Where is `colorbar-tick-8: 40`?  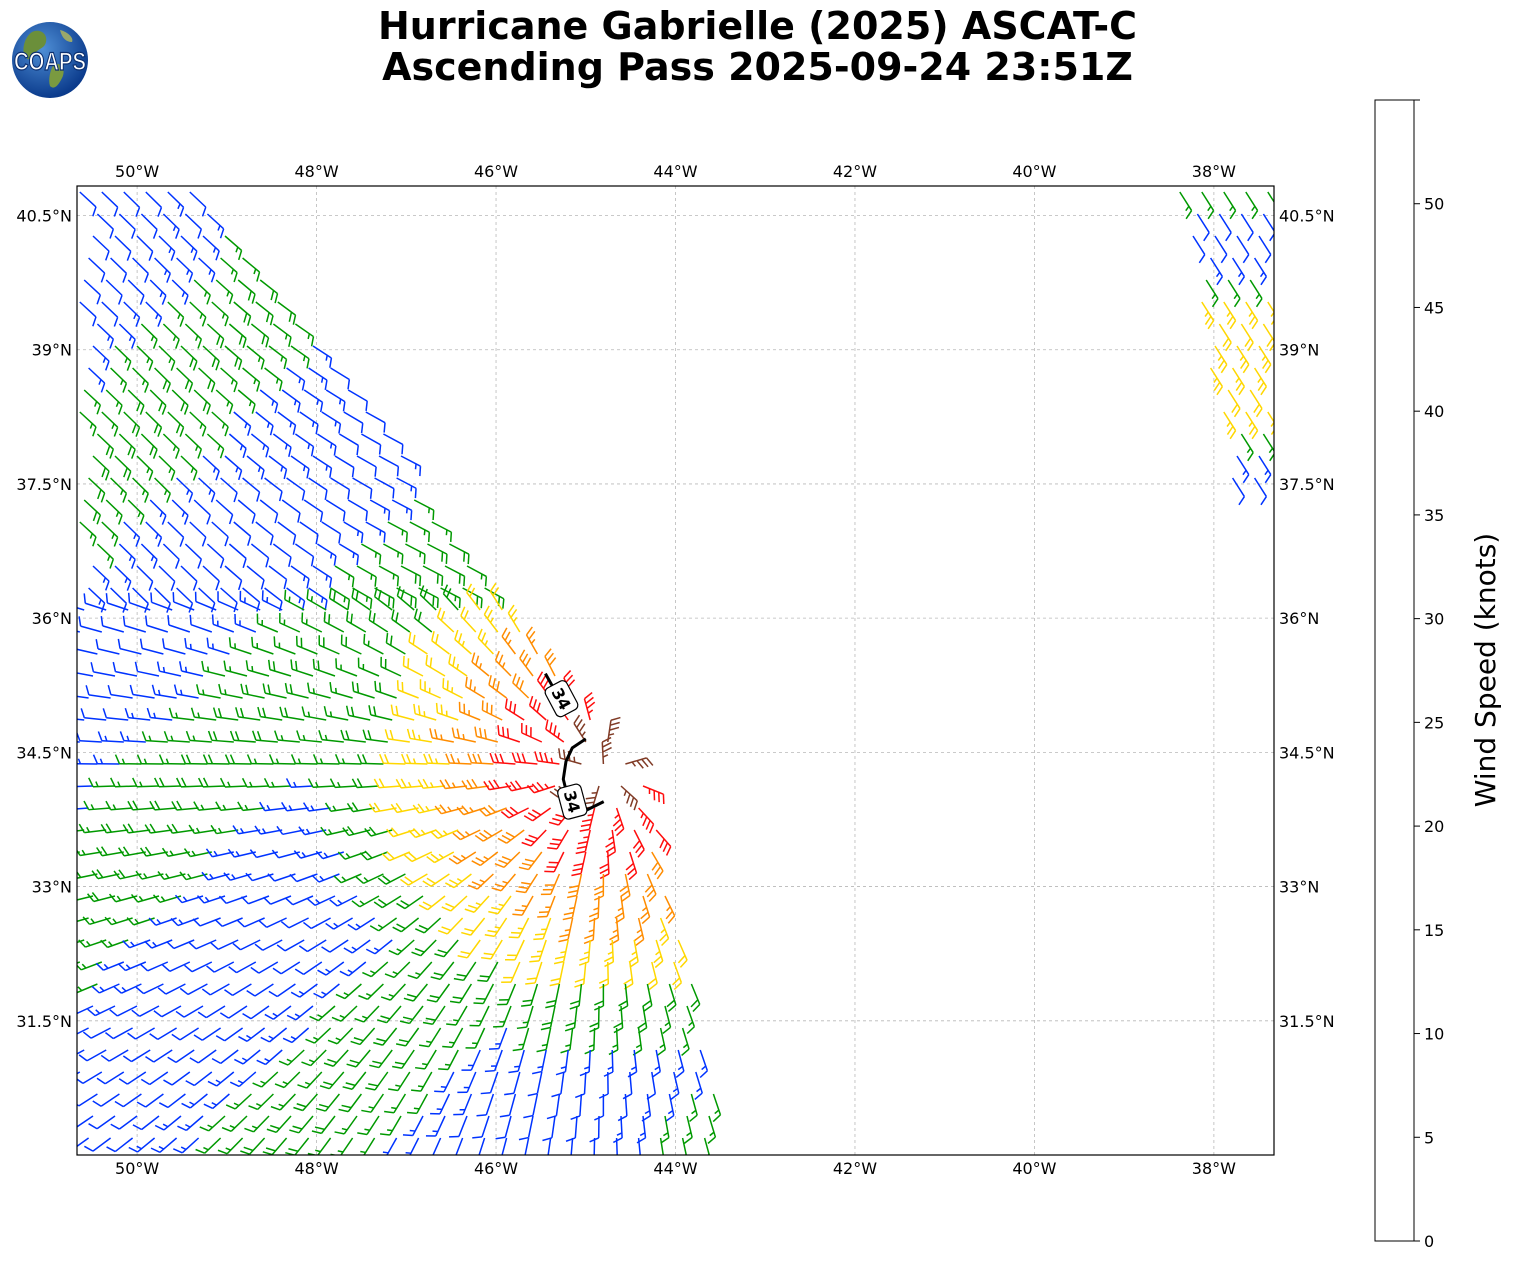 colorbar-tick-8: 40 is located at coordinates (1434, 411).